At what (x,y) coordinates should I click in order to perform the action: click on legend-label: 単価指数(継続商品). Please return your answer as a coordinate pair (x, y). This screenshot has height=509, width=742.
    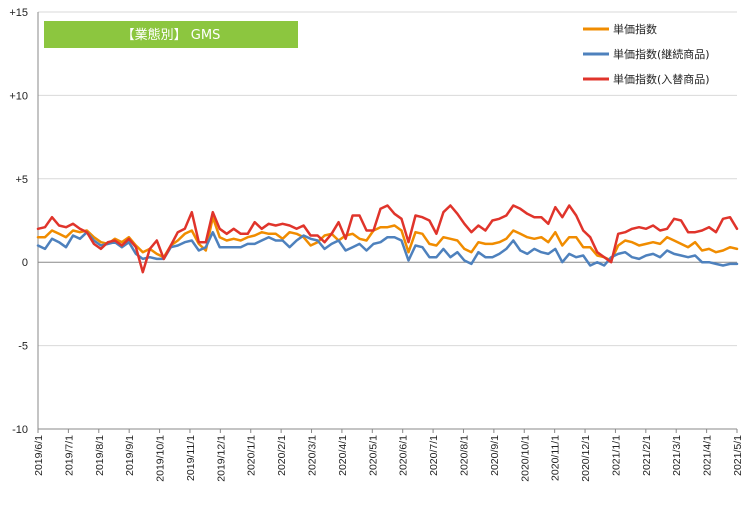
    Looking at the image, I should click on (661, 54).